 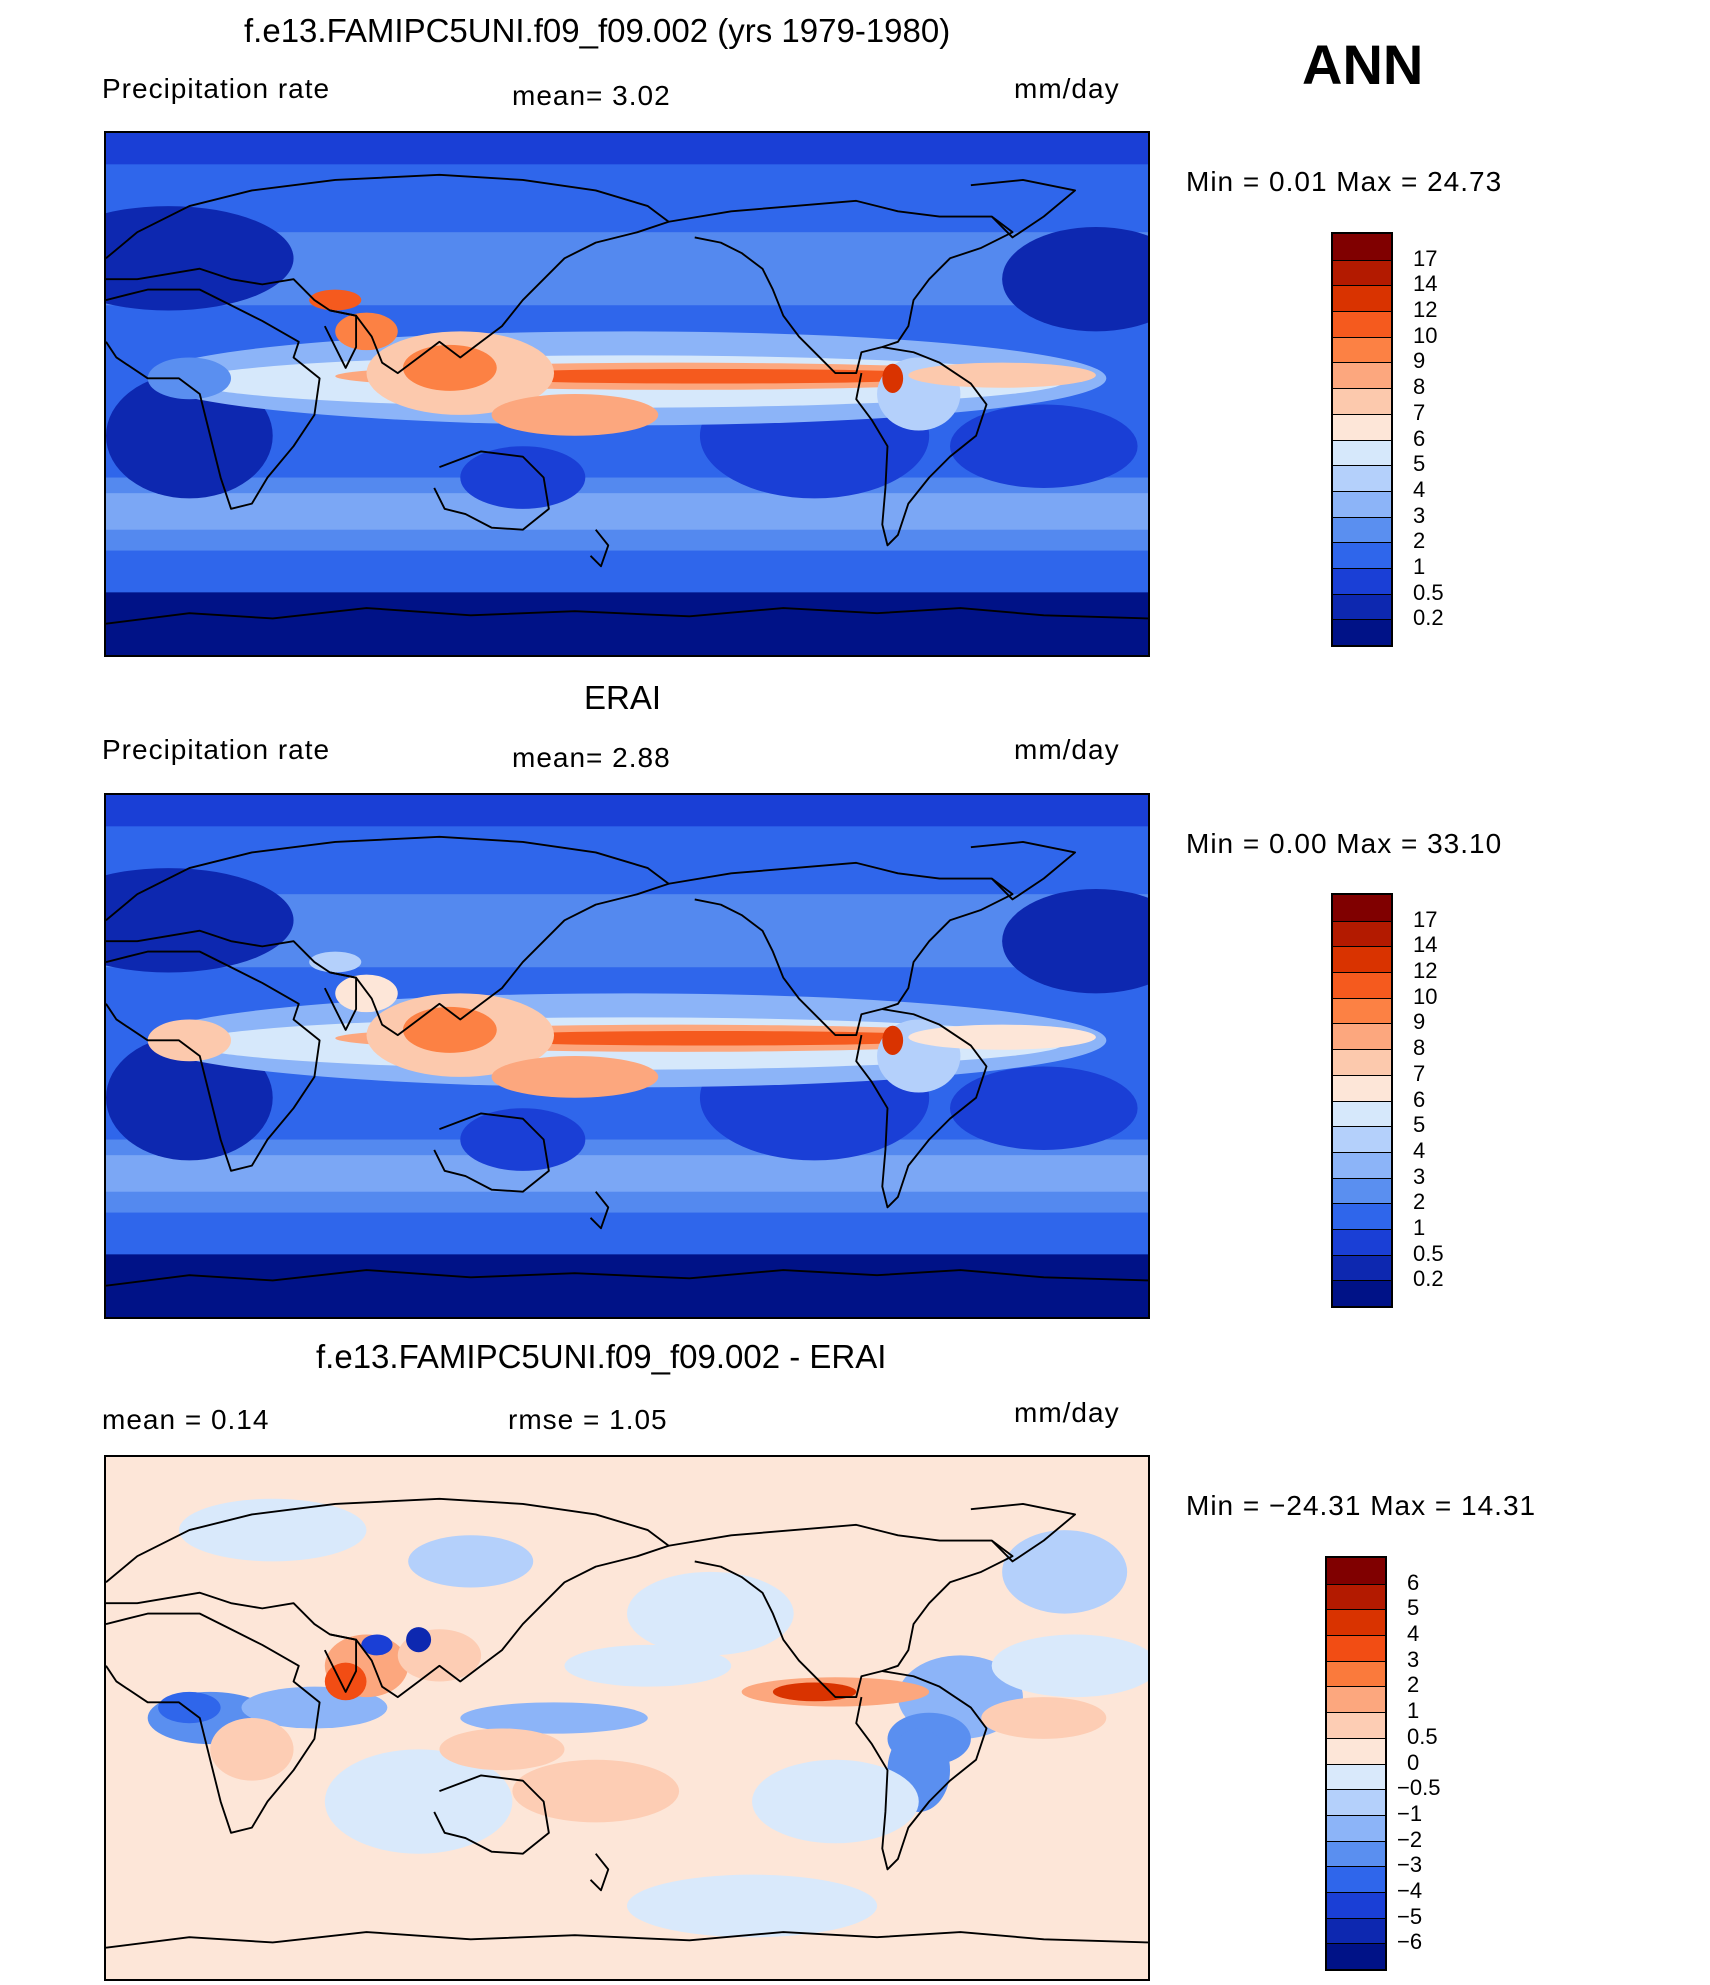 I want to click on mean-label: mean= 2.88, so click(x=591, y=757).